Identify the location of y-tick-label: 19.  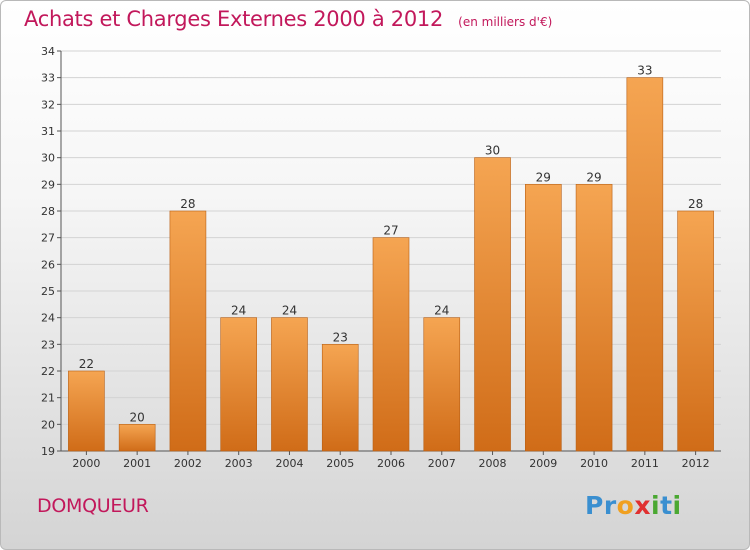
(48, 451).